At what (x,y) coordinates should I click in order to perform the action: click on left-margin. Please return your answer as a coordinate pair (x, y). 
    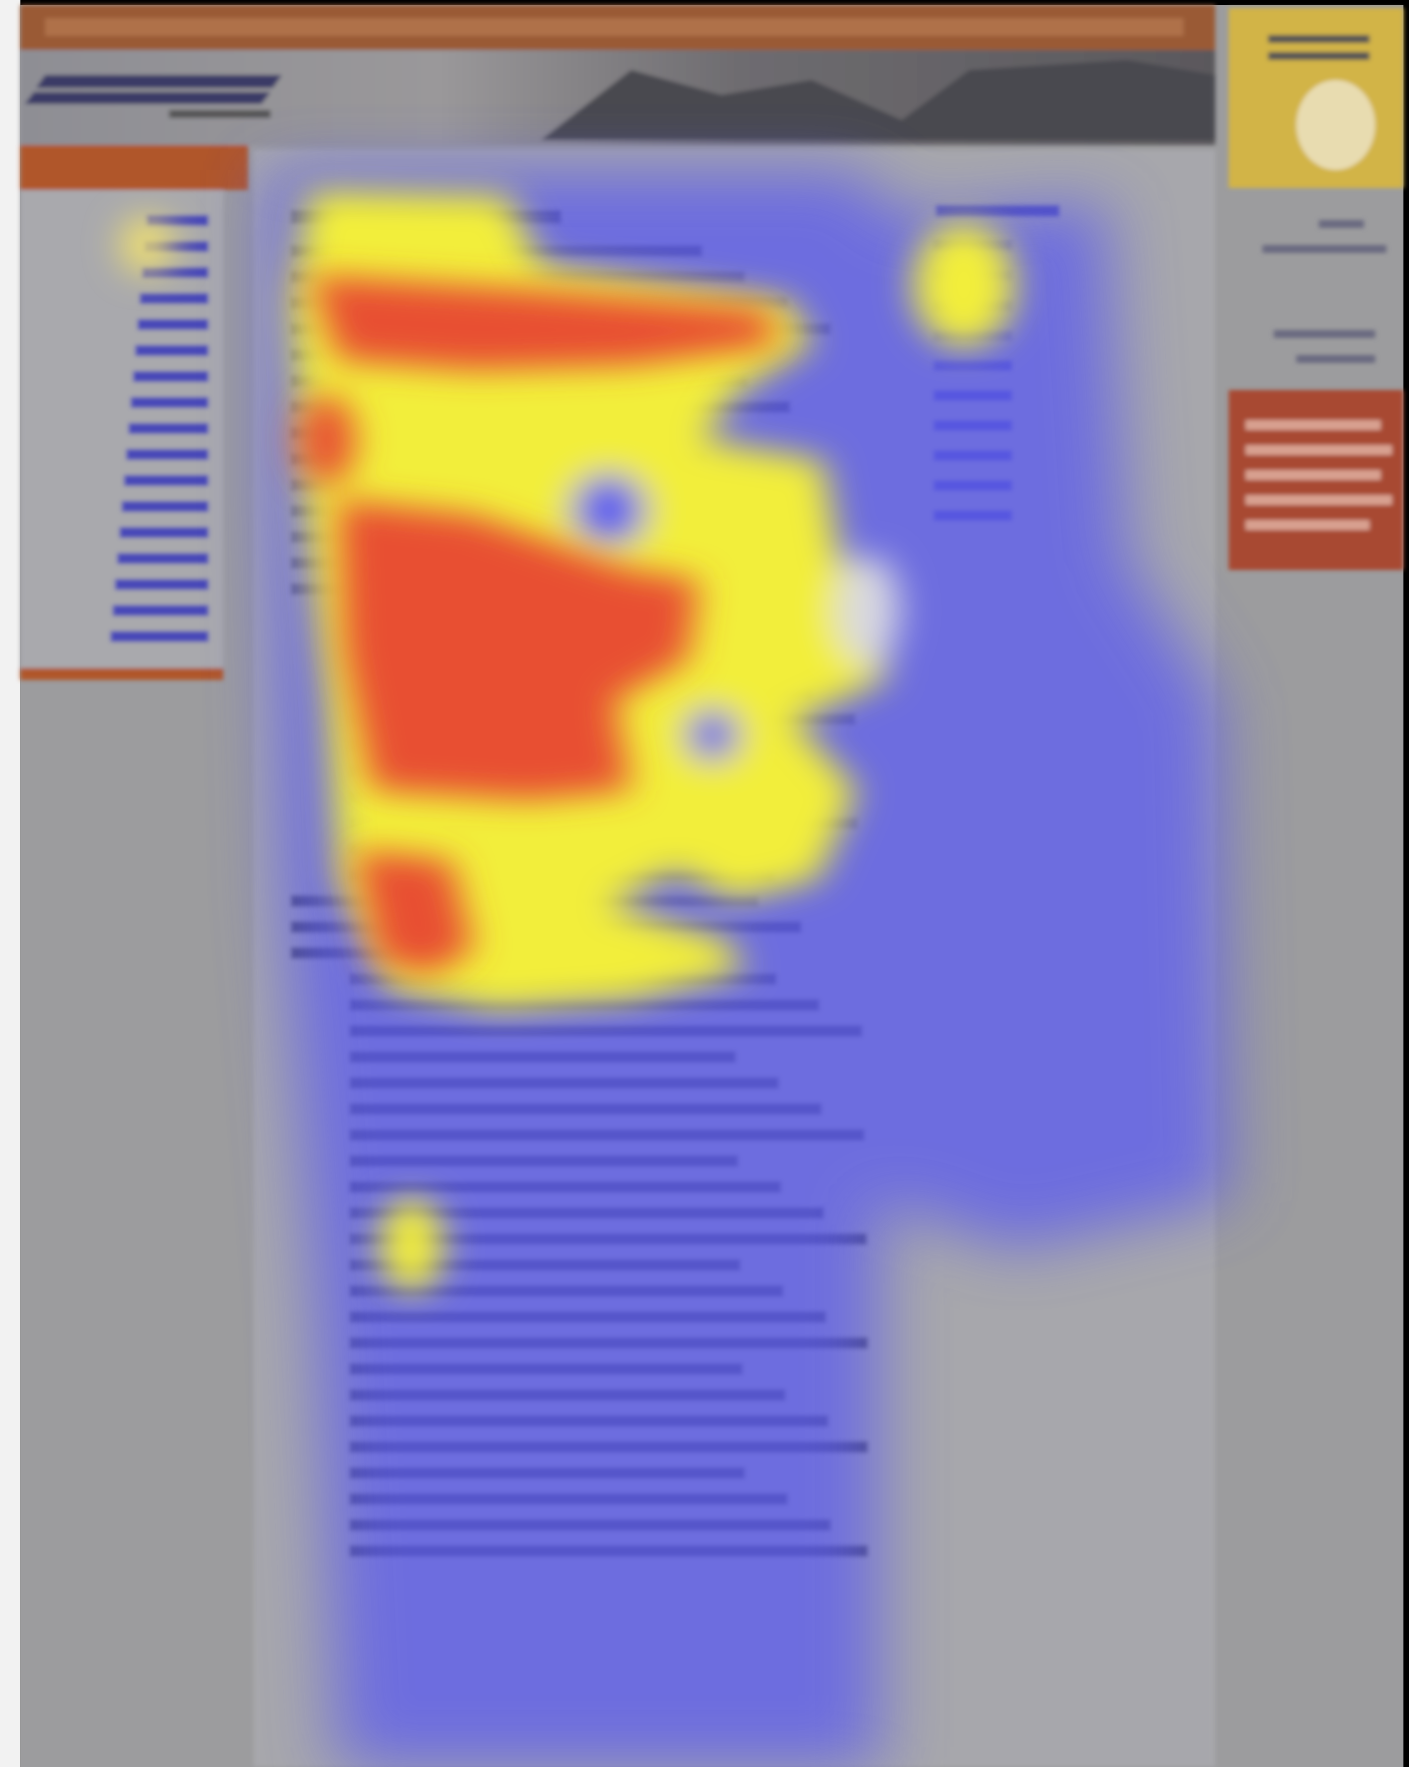
    Looking at the image, I should click on (10, 883).